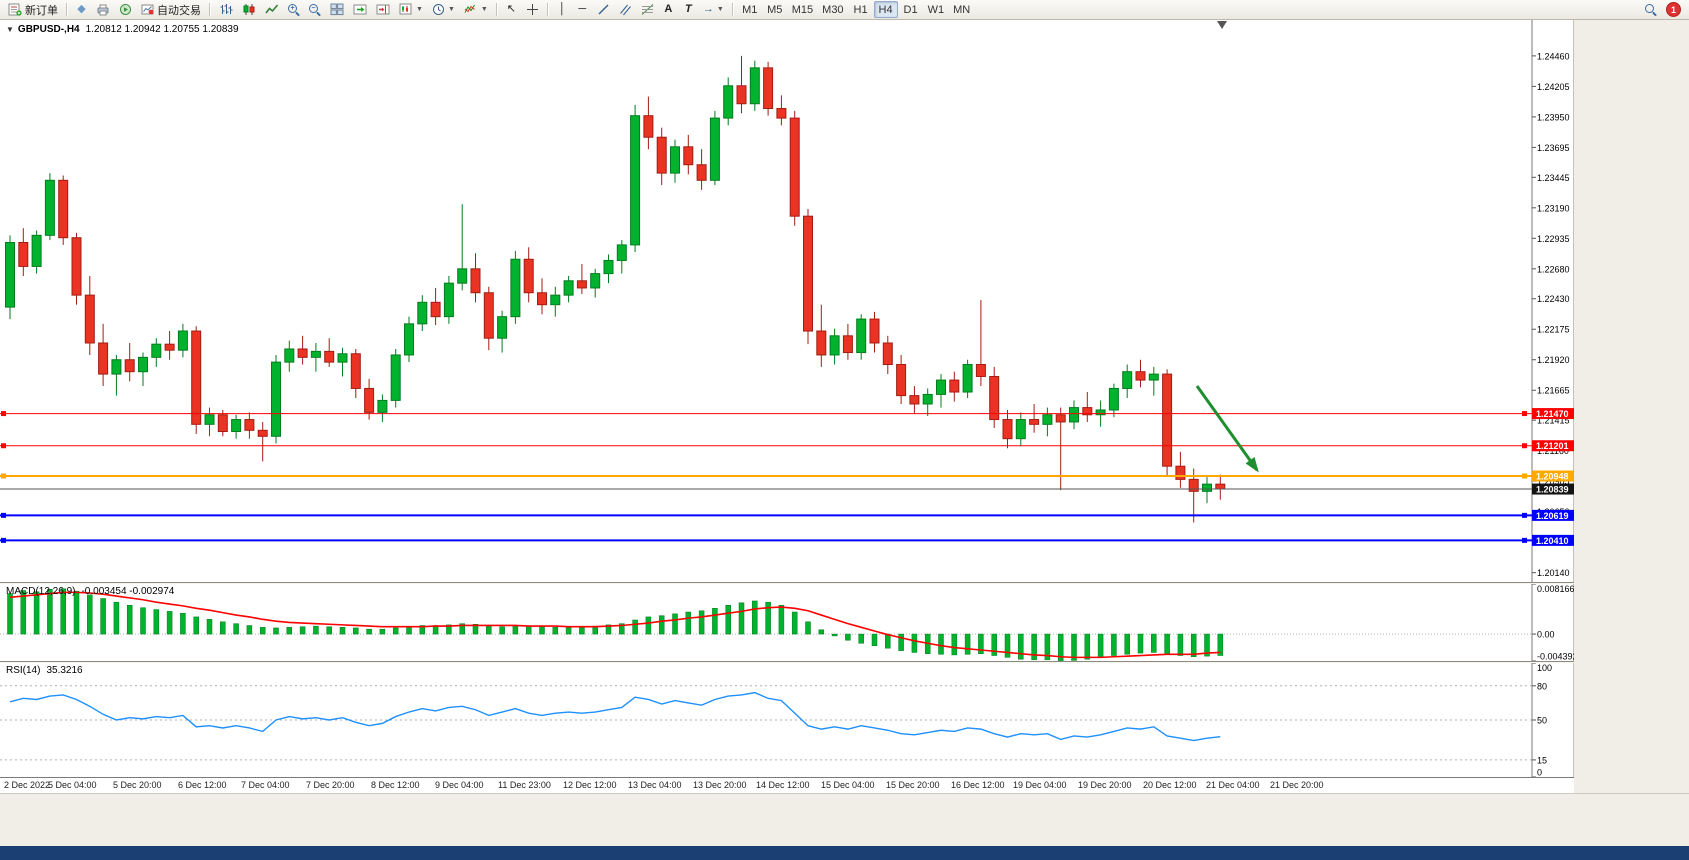  I want to click on timeframe-w1-button: W1, so click(936, 9).